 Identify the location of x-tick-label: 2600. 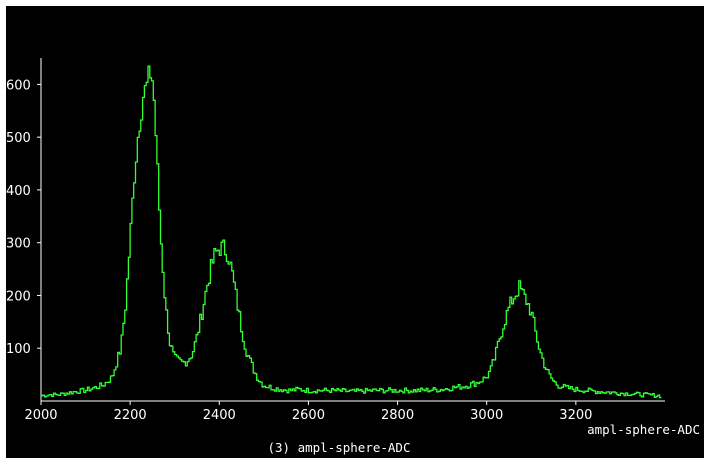
(308, 415).